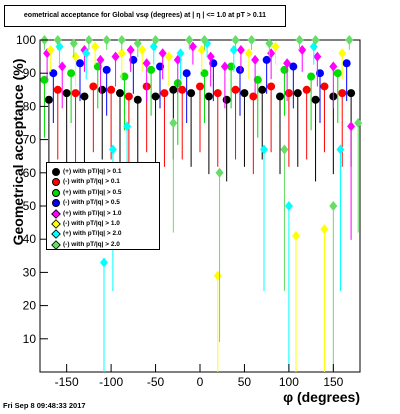 The width and height of the screenshot is (400, 414). I want to click on y-tick-label: 20, so click(30, 306).